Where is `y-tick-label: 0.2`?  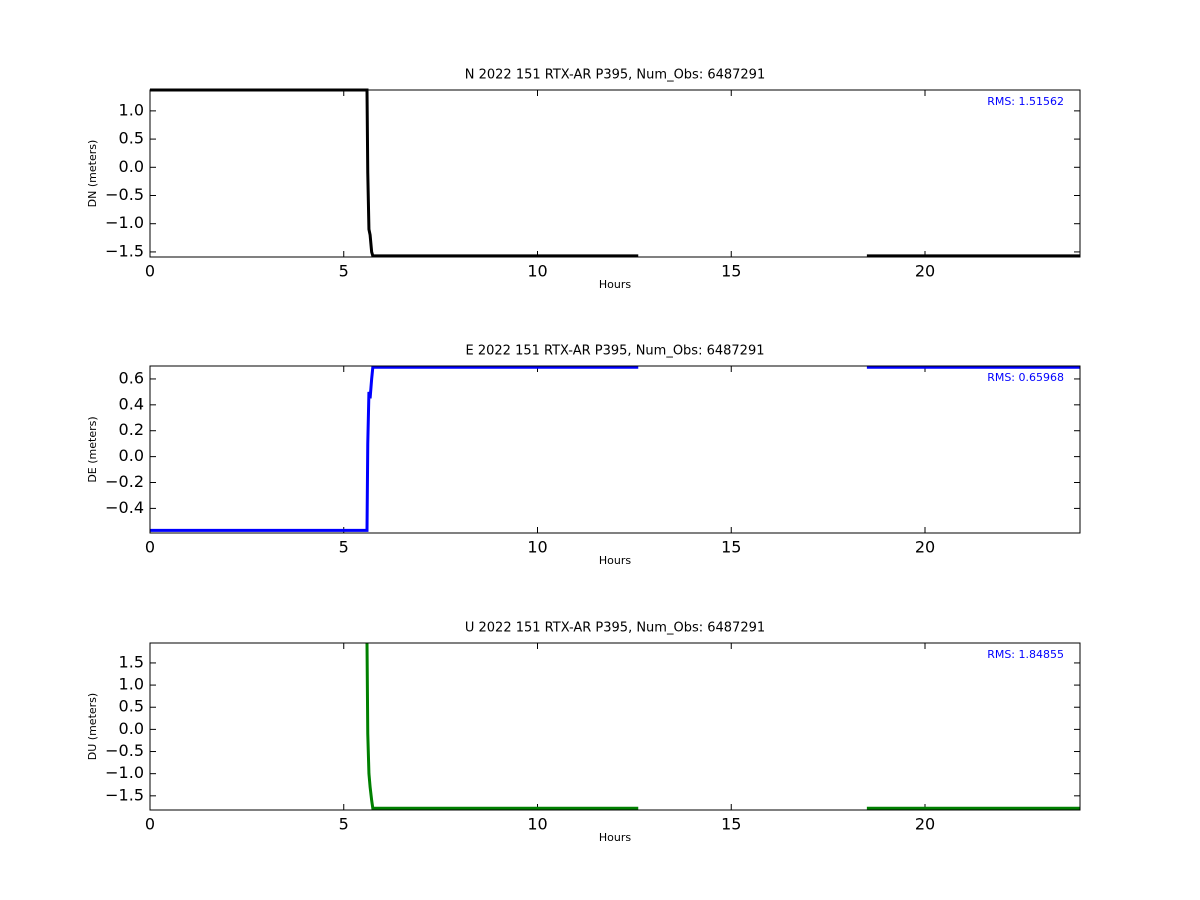
y-tick-label: 0.2 is located at coordinates (131, 429).